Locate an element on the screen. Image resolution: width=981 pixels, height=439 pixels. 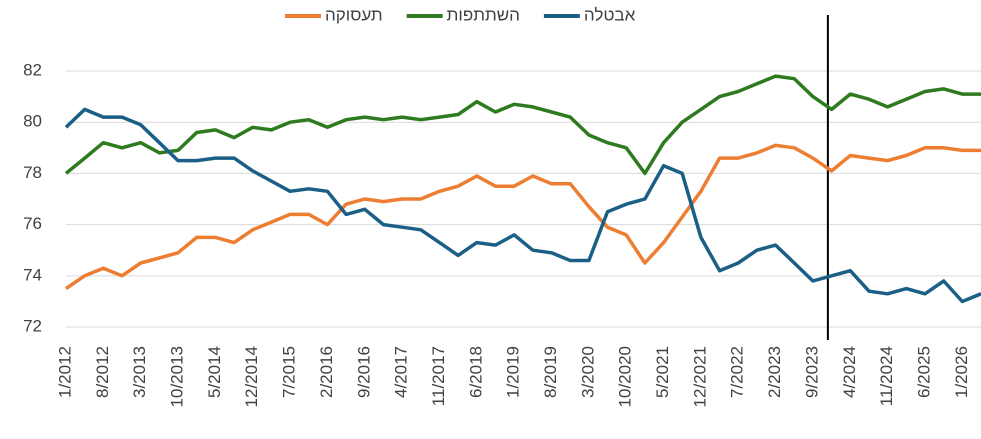
x-tick-label: 11/2017 is located at coordinates (438, 376).